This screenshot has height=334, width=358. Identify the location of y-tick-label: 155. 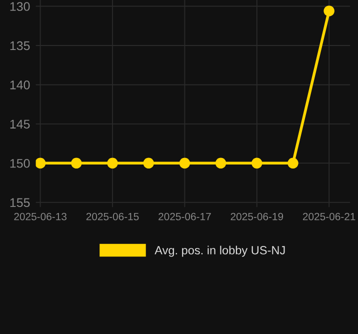
(20, 203).